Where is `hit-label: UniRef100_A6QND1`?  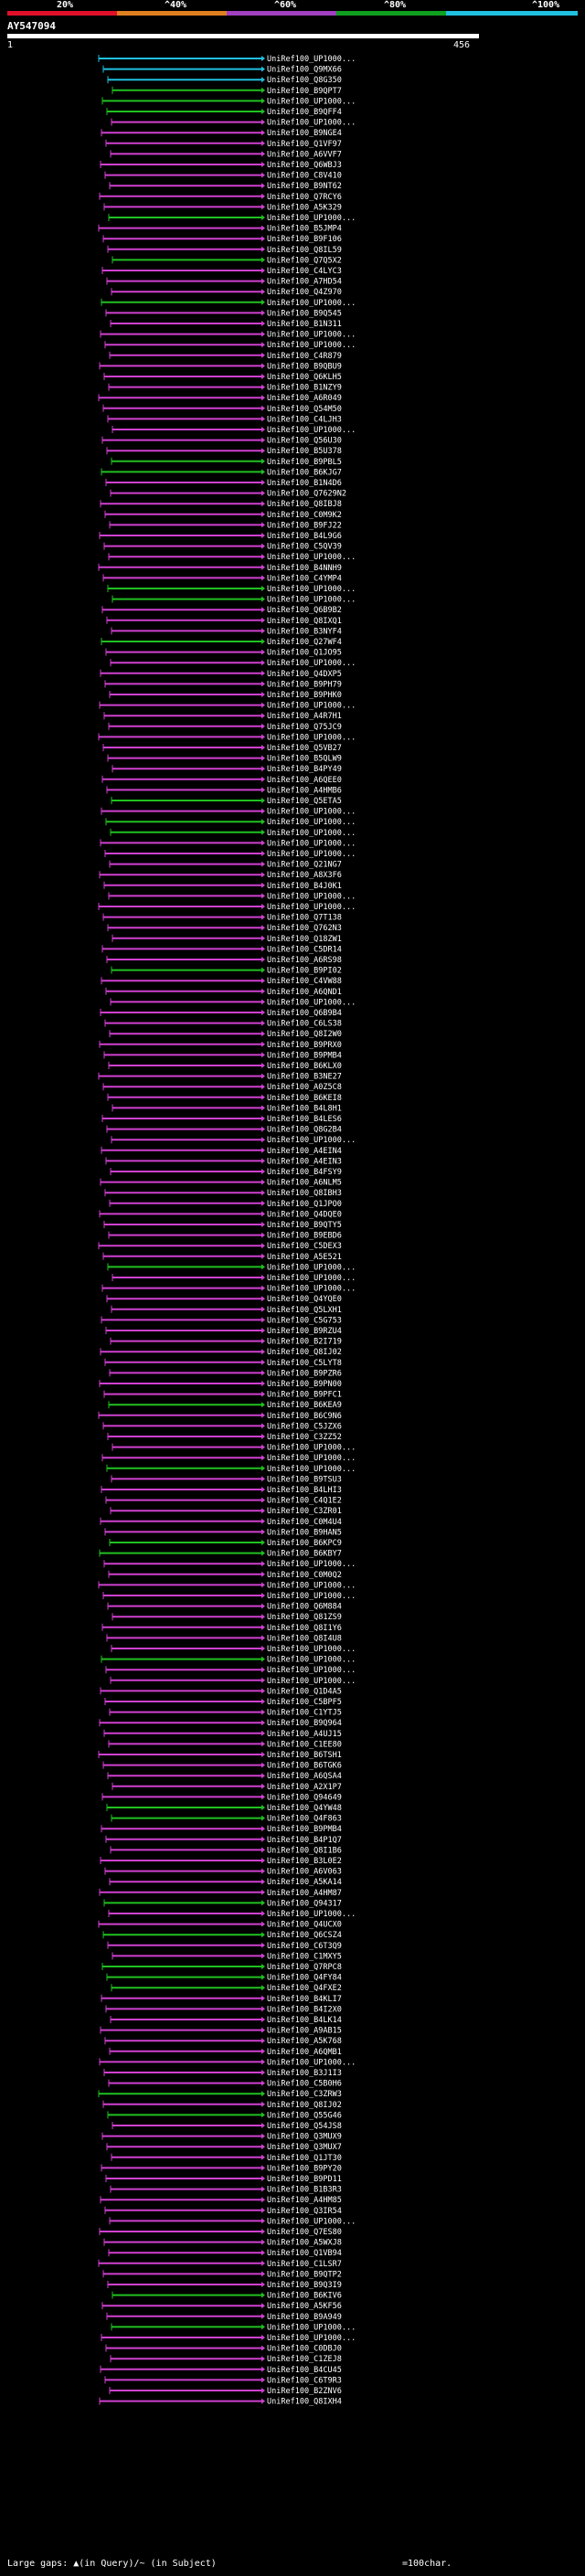 hit-label: UniRef100_A6QND1 is located at coordinates (304, 992).